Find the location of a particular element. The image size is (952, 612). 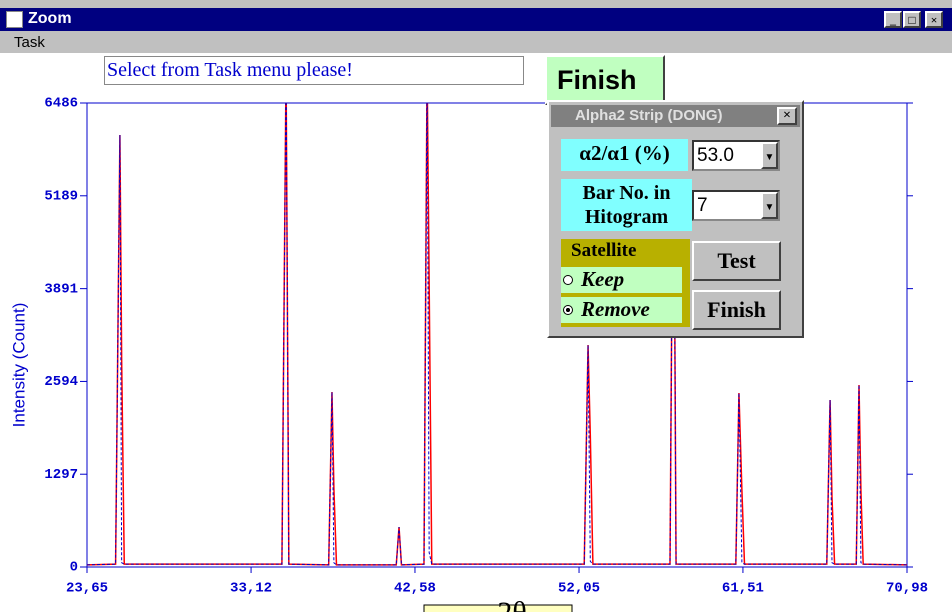

dialog-title-bar: Alpha2 Strip (DONG) × is located at coordinates (675, 116).